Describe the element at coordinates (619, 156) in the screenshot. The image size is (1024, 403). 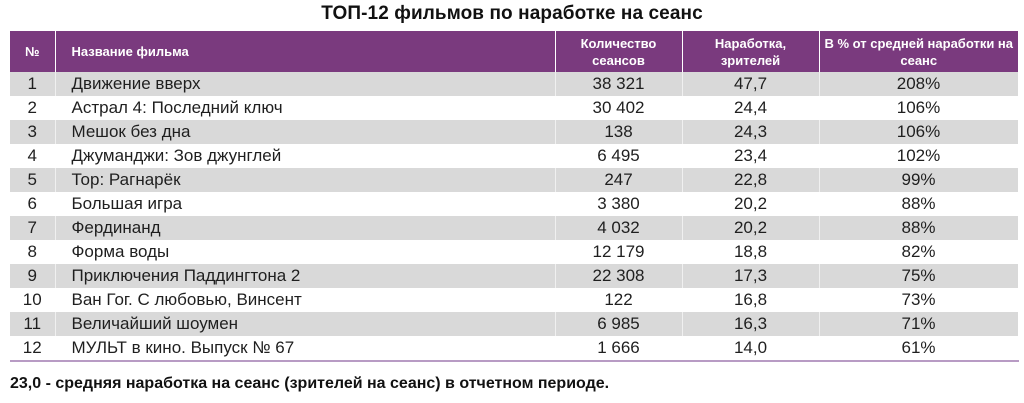
I see `cell-sessions: 6 495` at that location.